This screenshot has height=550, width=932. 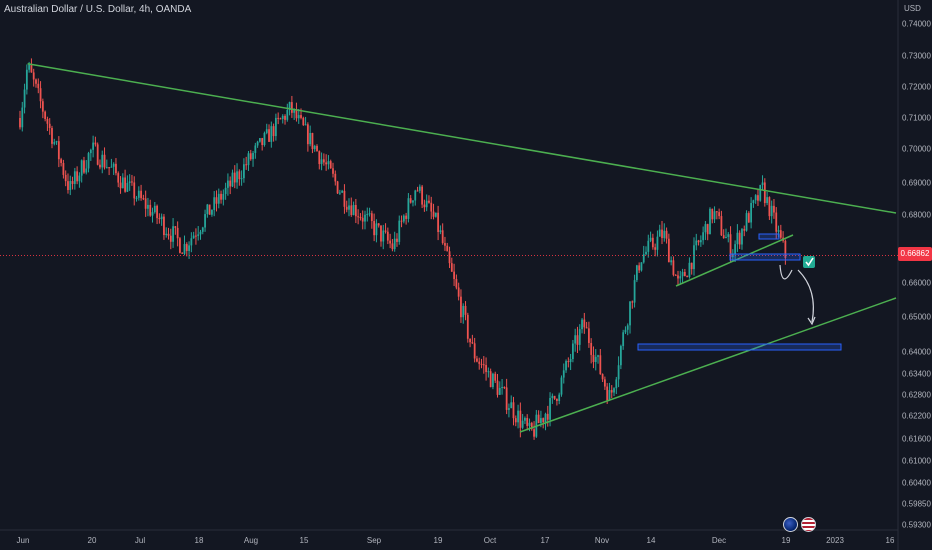 I want to click on time-tick-label: Oct, so click(x=490, y=540).